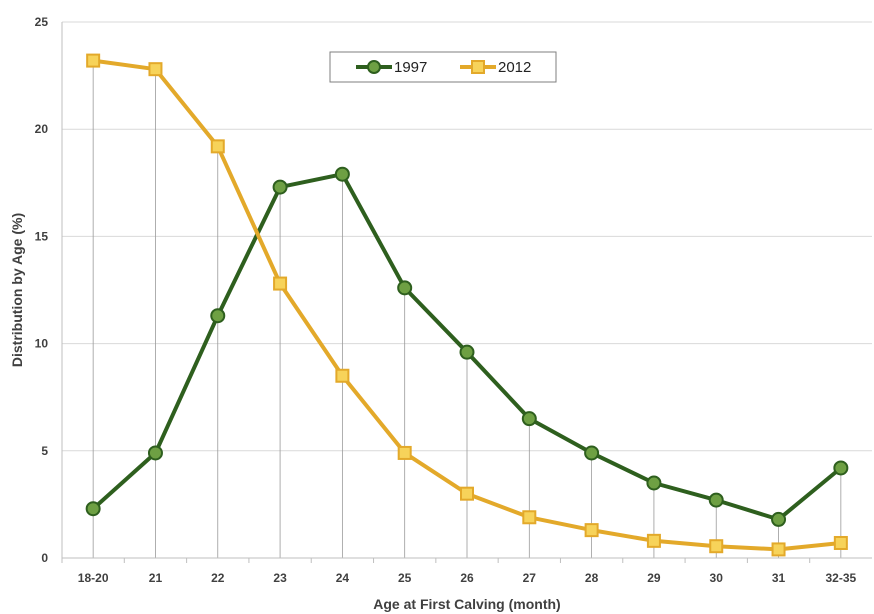 The width and height of the screenshot is (874, 614). What do you see at coordinates (44, 558) in the screenshot?
I see `y-tick-label-0: 0` at bounding box center [44, 558].